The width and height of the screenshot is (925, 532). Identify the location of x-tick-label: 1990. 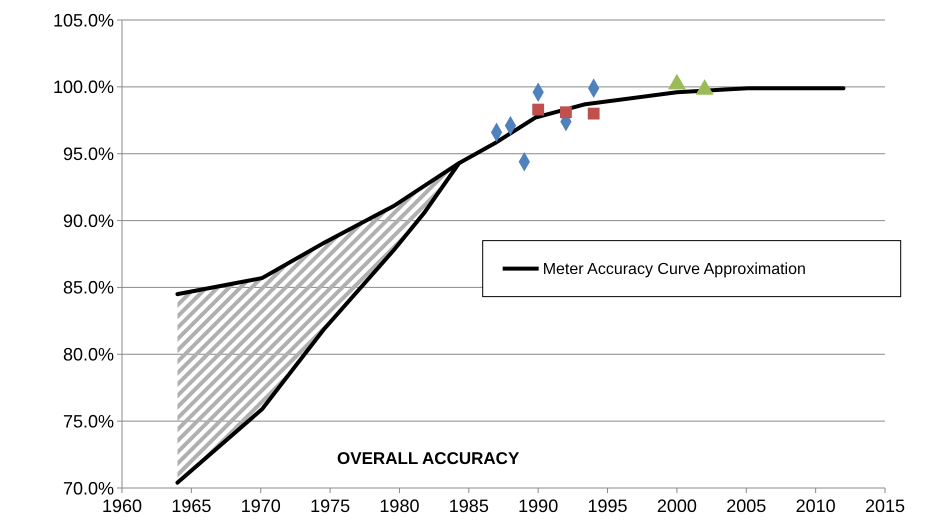
(538, 506).